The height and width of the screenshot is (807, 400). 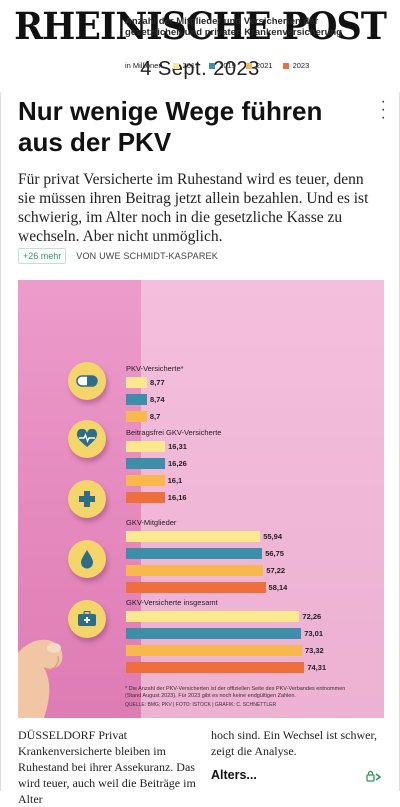 What do you see at coordinates (175, 480) in the screenshot?
I see `chart-data-label: 16,1` at bounding box center [175, 480].